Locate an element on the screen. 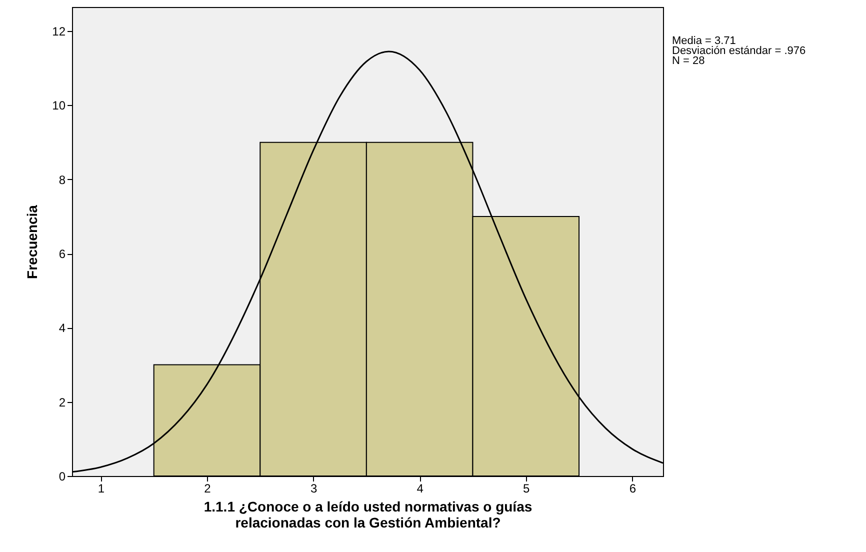 This screenshot has height=552, width=866. text: Desviación estándar = .976 is located at coordinates (739, 51).